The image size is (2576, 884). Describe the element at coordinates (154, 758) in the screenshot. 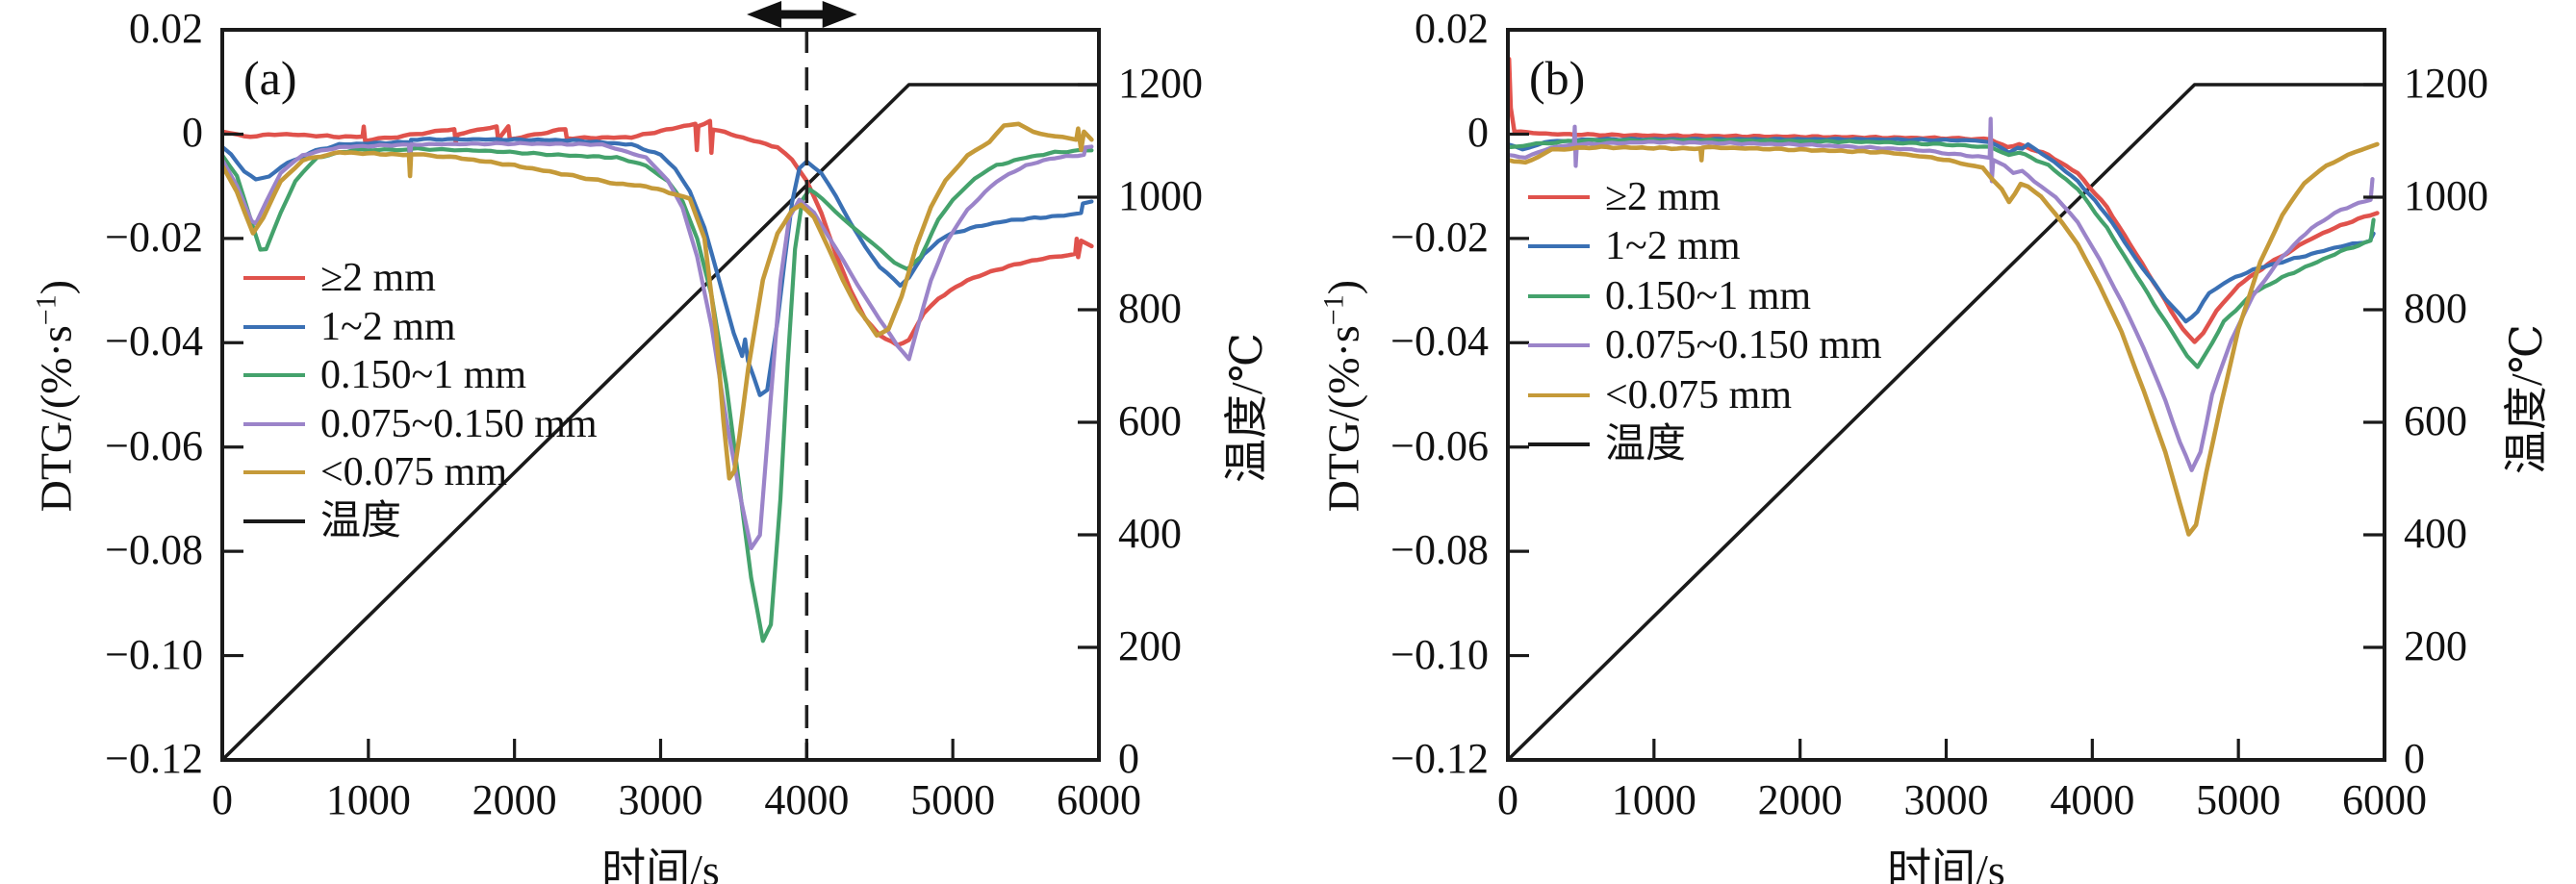

I see `panel-p0-y-left-tick-label: −0.12` at that location.